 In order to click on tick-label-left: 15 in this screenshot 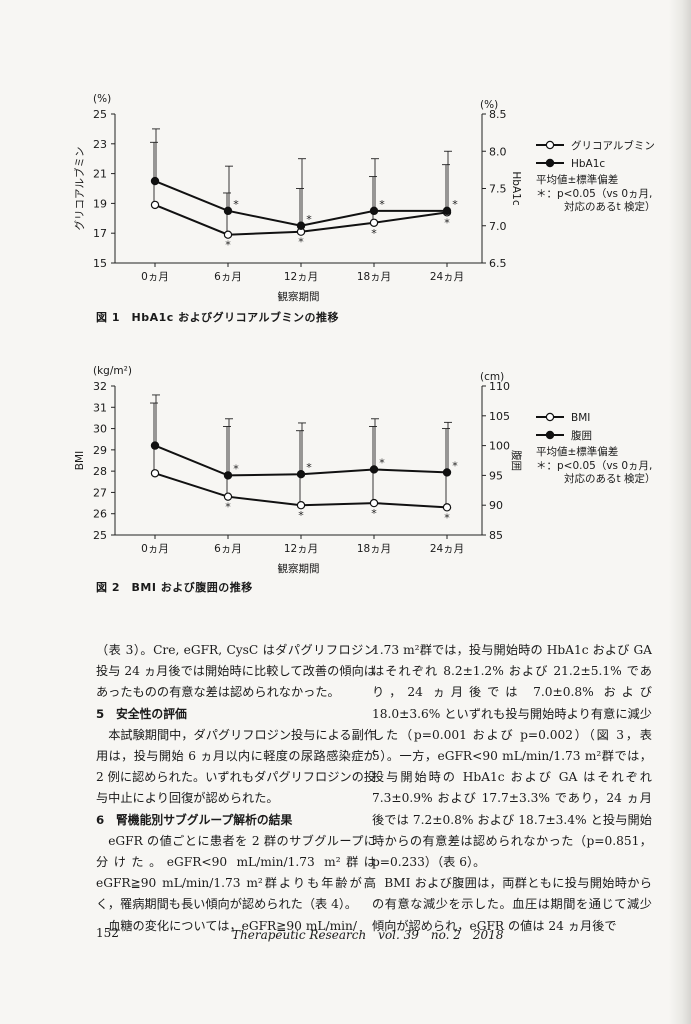, I will do `click(100, 263)`.